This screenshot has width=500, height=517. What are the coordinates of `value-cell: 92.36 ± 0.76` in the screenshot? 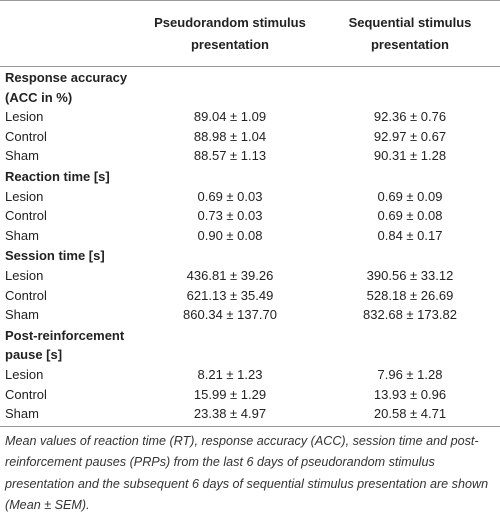 It's located at (410, 117).